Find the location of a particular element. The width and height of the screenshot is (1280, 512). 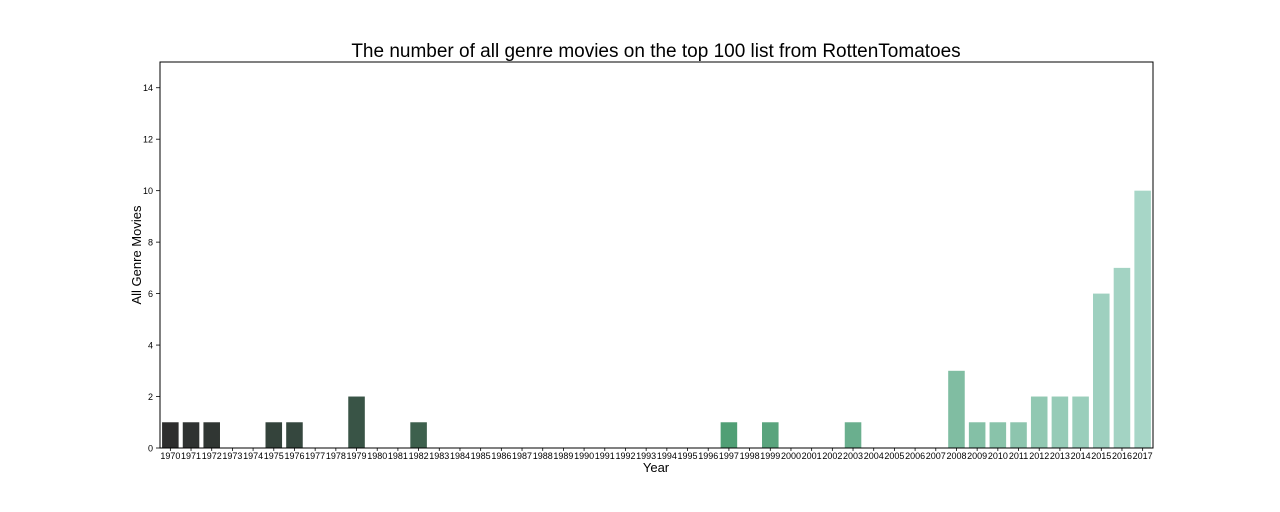

x-tick-label: 2009 is located at coordinates (977, 456).